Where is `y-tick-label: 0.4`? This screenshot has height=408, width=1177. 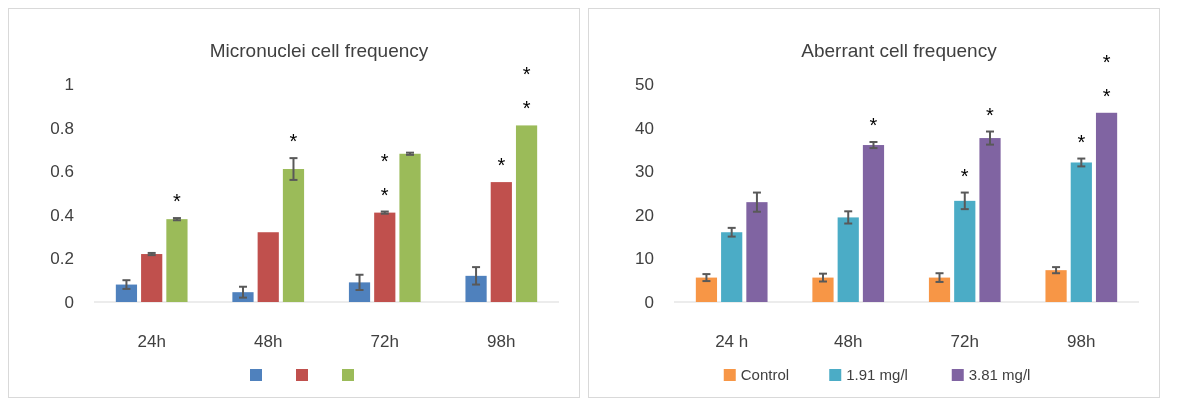
y-tick-label: 0.4 is located at coordinates (62, 215).